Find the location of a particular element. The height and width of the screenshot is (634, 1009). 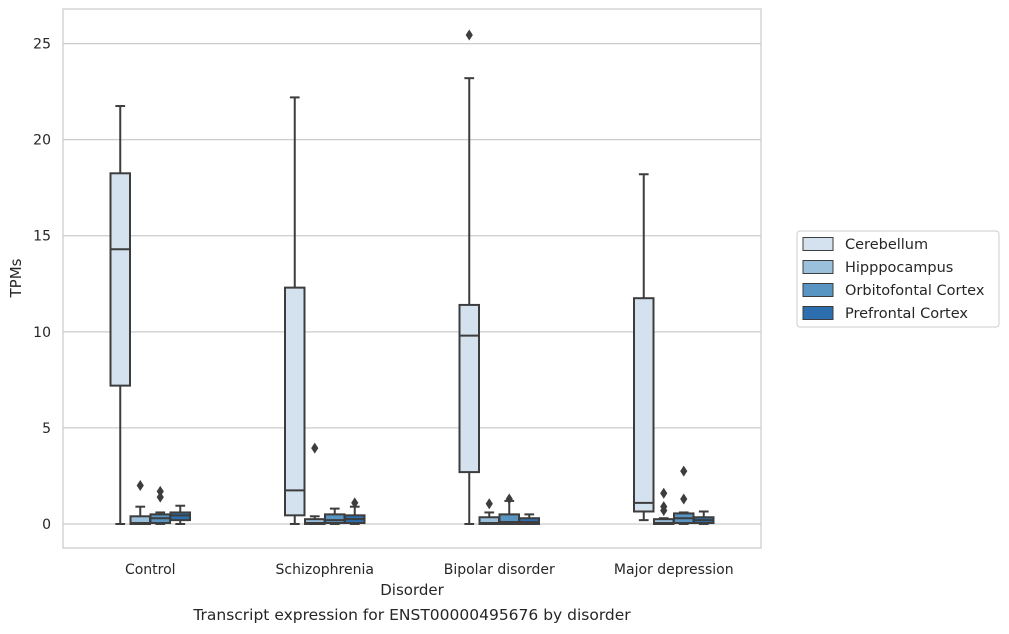

box-hipppocampus-major-depression is located at coordinates (664, 506).